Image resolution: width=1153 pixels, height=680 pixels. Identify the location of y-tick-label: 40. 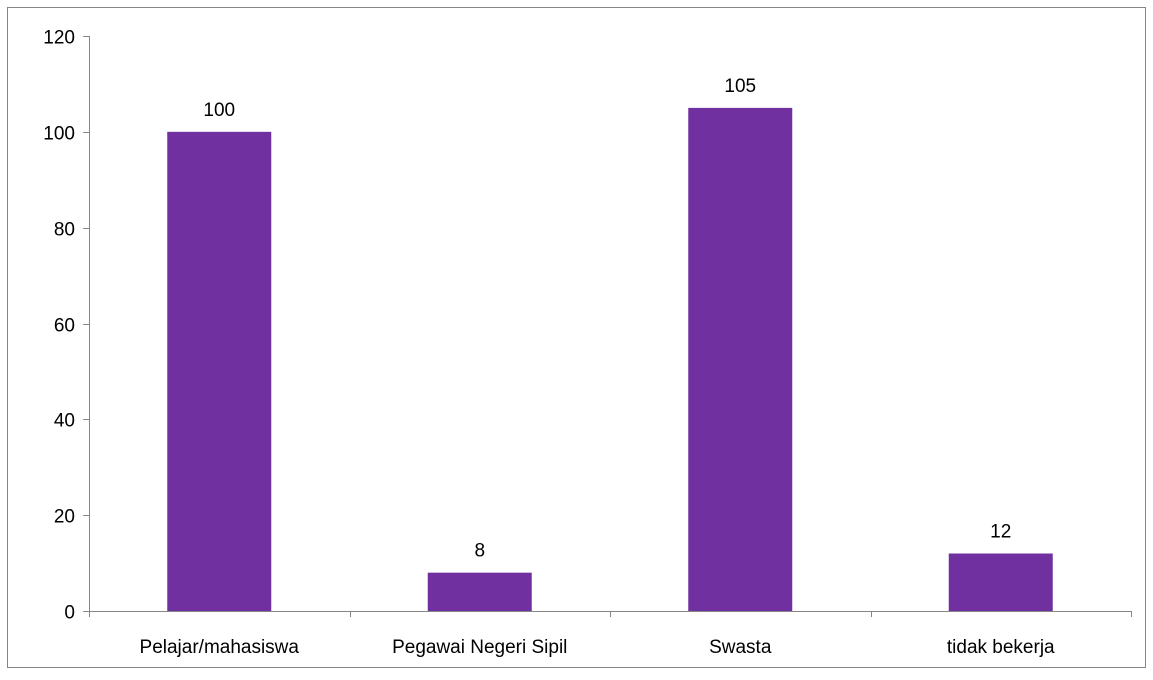
(64, 421).